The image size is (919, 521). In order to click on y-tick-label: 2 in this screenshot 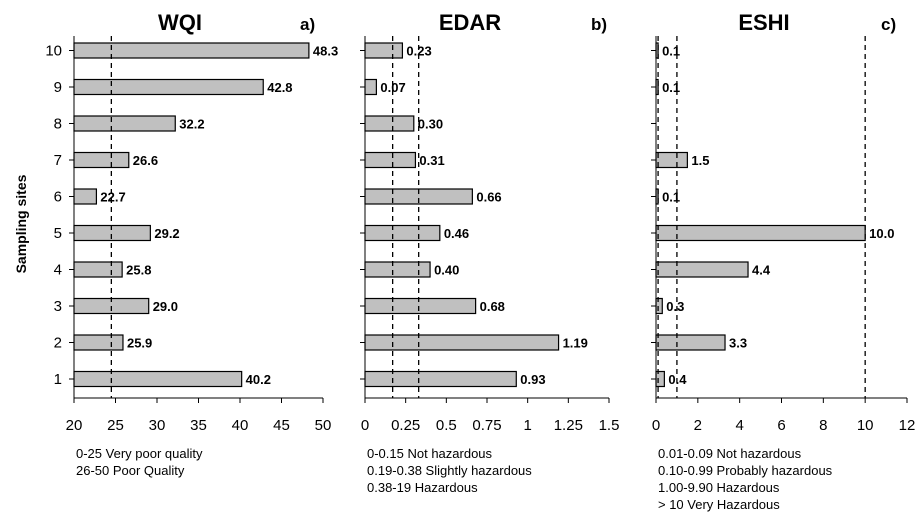, I will do `click(58, 343)`.